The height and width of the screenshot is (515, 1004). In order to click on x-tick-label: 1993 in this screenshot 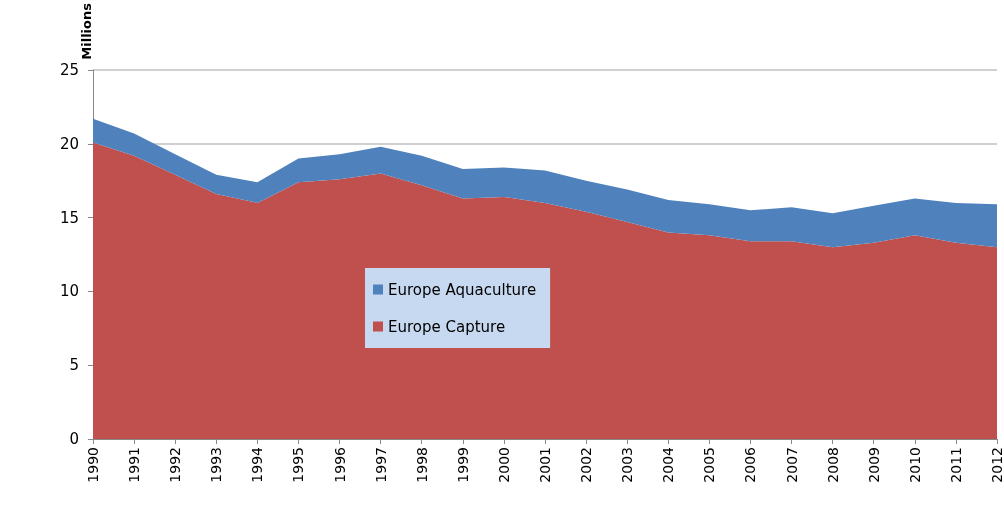, I will do `click(216, 465)`.